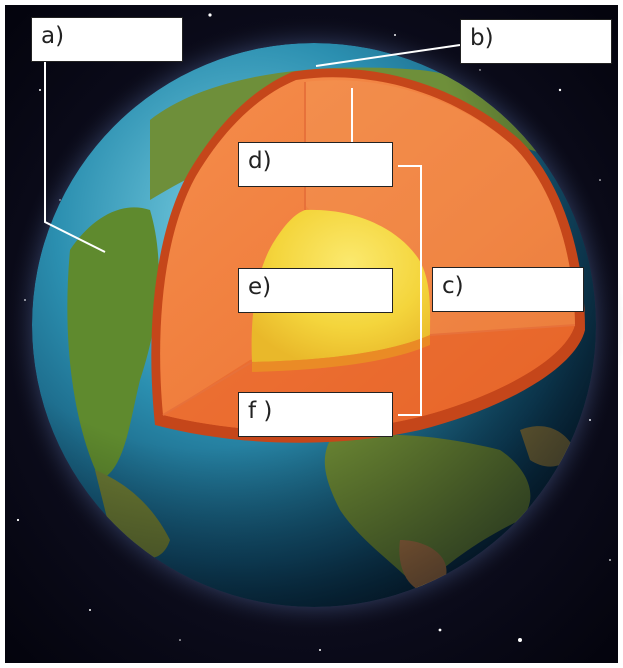 The height and width of the screenshot is (668, 623). What do you see at coordinates (315, 414) in the screenshot?
I see `label-box-f: f )` at bounding box center [315, 414].